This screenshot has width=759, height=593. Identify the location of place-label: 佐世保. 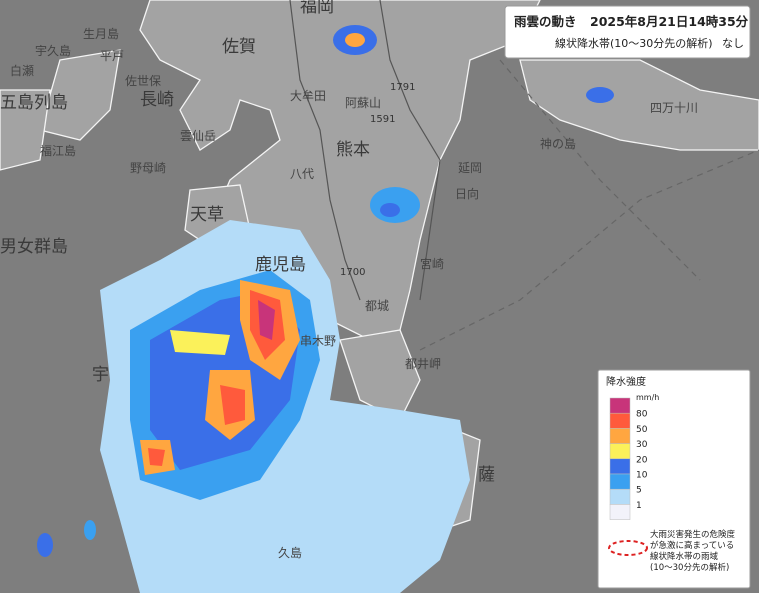
(143, 81).